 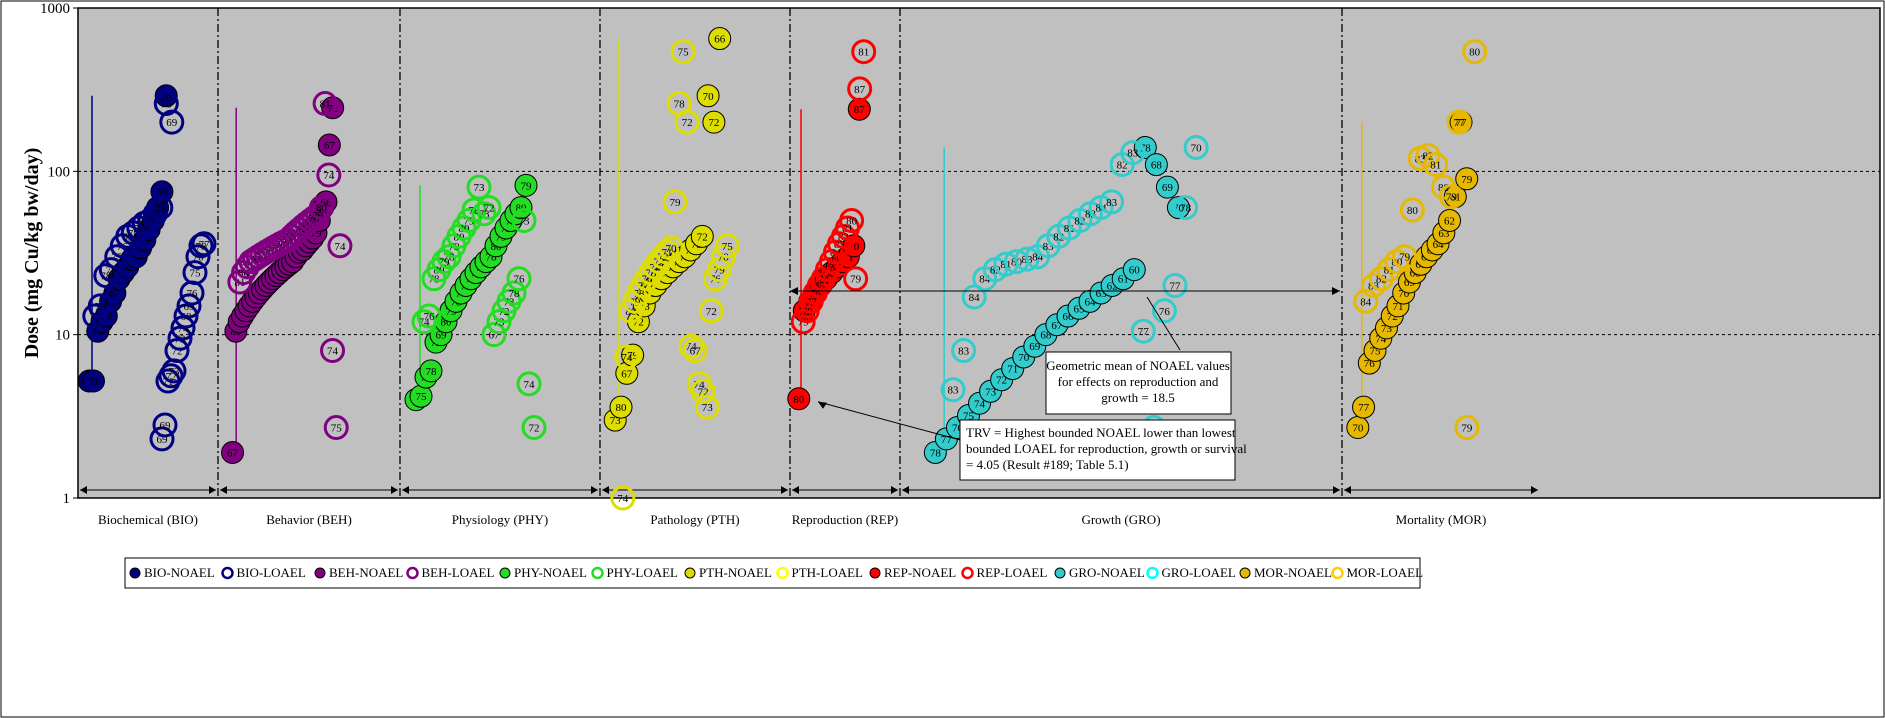 I want to click on geomean-box, so click(x=1138, y=383).